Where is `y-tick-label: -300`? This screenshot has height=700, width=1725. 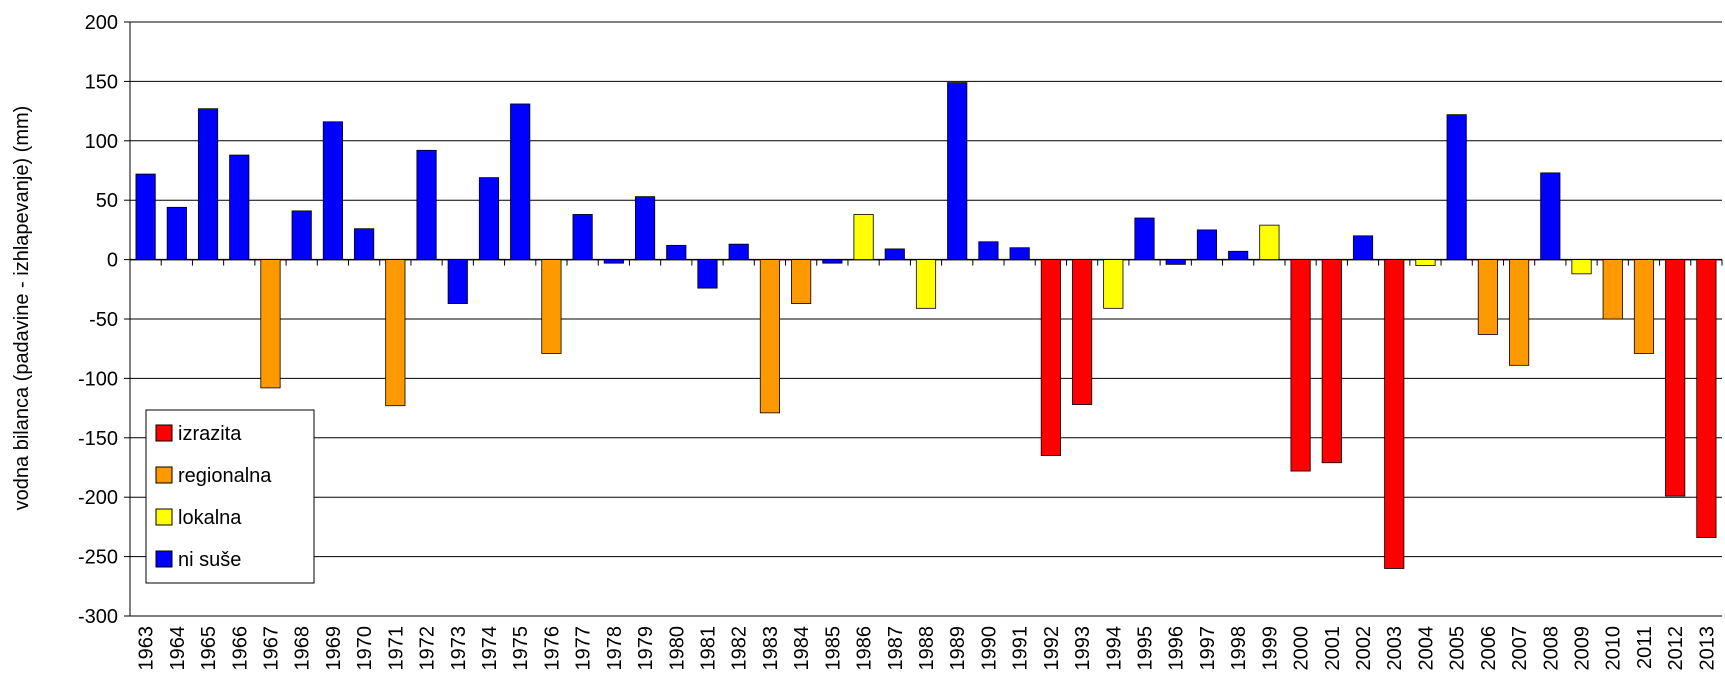
y-tick-label: -300 is located at coordinates (98, 617).